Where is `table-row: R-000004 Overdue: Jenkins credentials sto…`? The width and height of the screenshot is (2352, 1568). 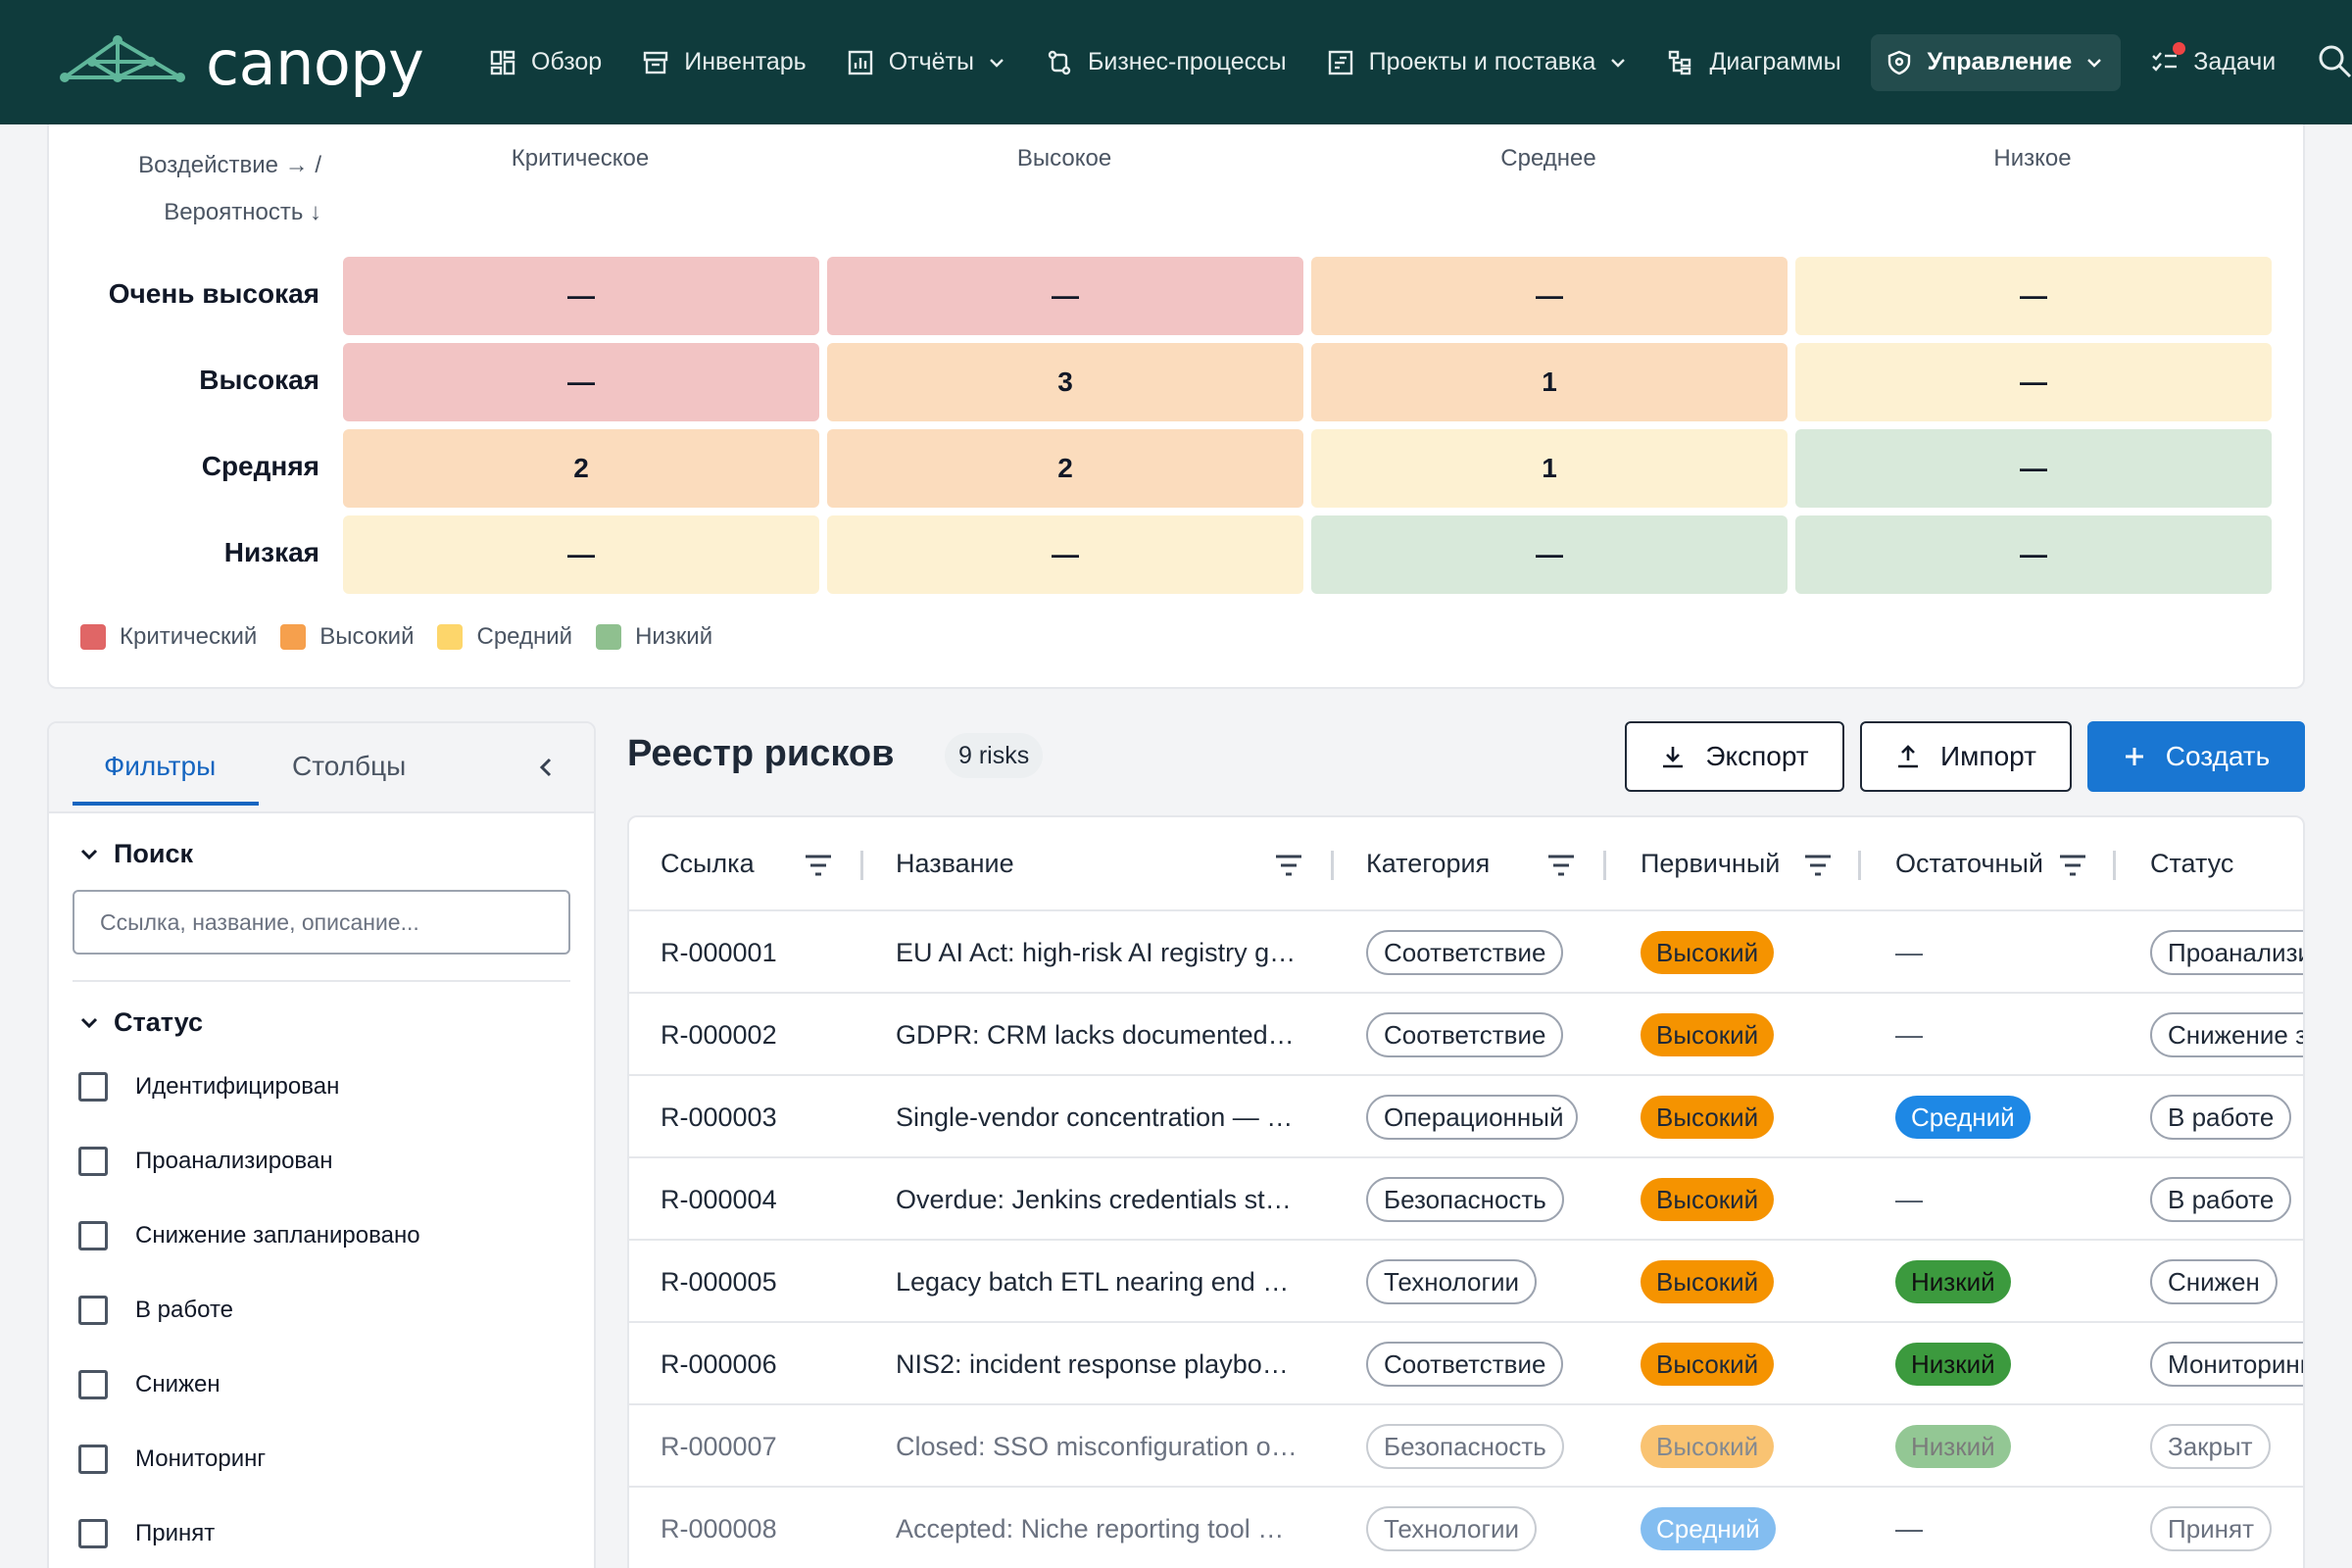 table-row: R-000004 Overdue: Jenkins credentials sto… is located at coordinates (1466, 1199).